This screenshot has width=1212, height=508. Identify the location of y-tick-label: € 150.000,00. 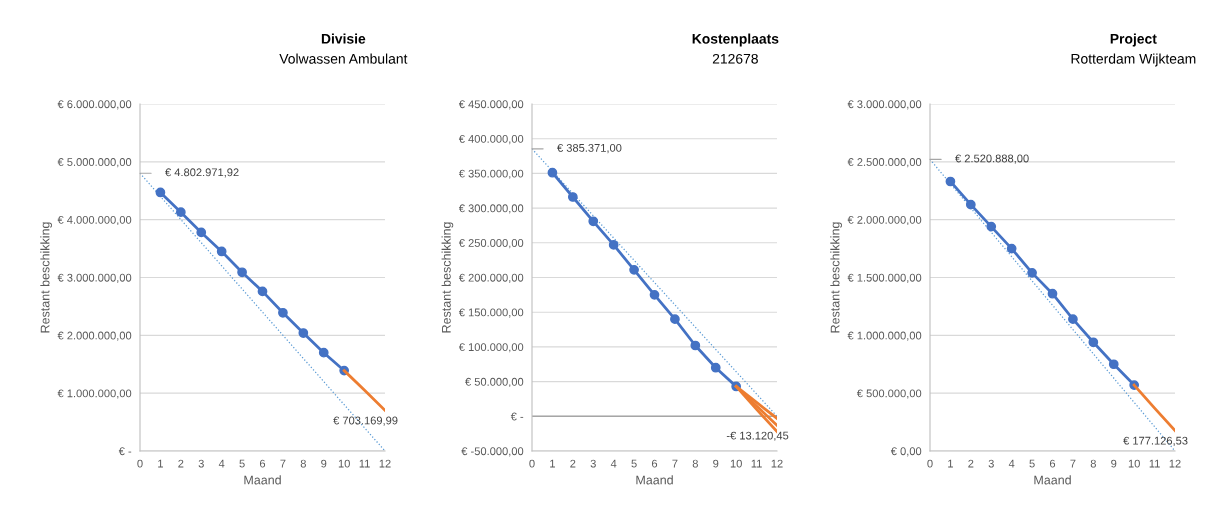
(491, 313).